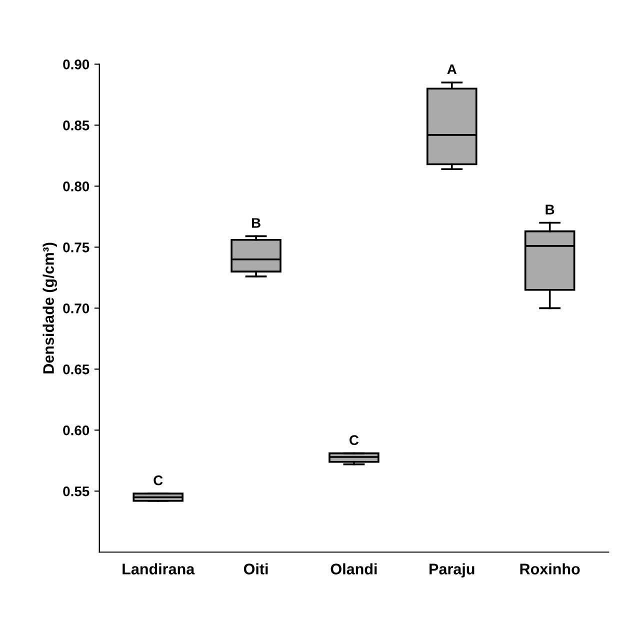 The width and height of the screenshot is (621, 642). I want to click on y-tick-label: 0.85, so click(76, 125).